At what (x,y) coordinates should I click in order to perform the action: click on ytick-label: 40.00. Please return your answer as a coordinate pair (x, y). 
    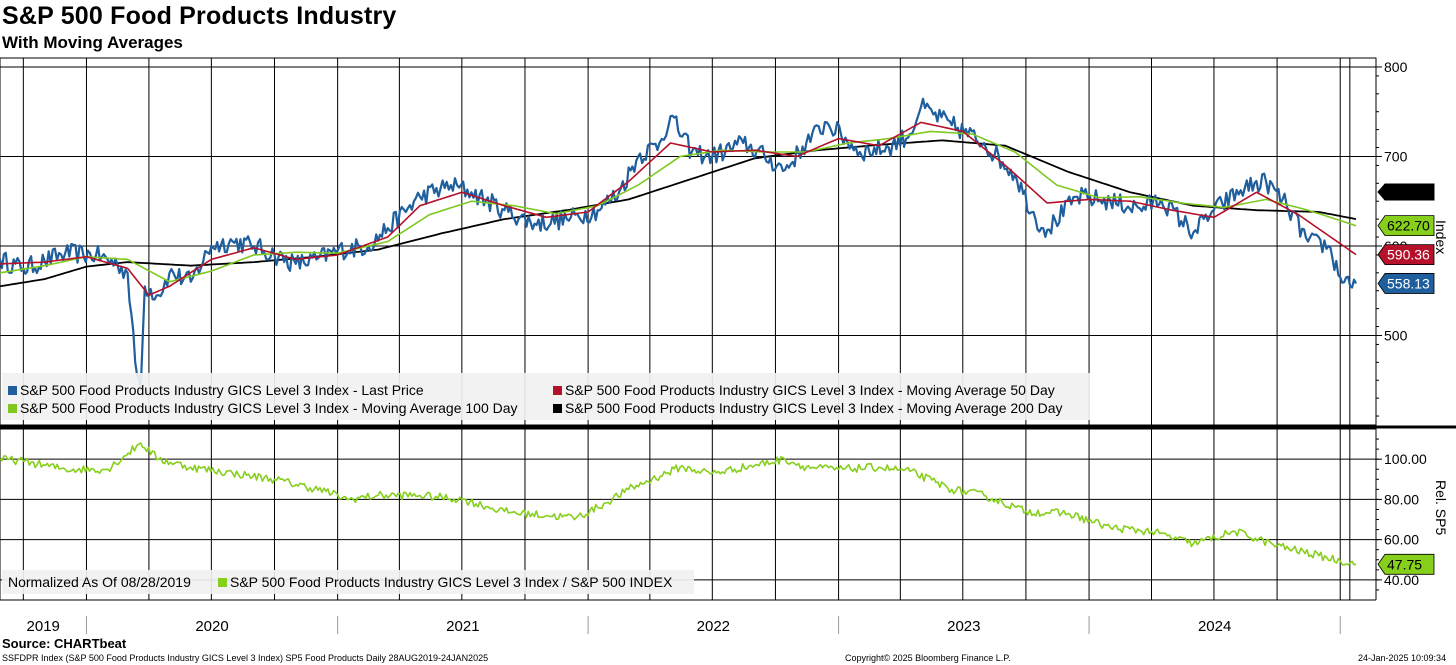
    Looking at the image, I should click on (1401, 580).